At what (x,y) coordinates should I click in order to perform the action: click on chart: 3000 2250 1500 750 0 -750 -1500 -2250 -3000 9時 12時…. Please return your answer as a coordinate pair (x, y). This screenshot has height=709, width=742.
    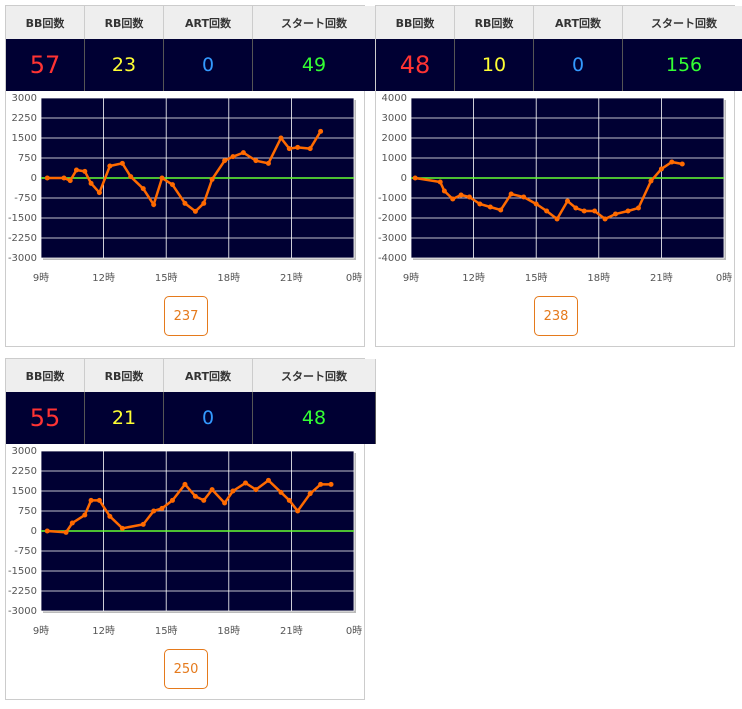
    Looking at the image, I should click on (185, 188).